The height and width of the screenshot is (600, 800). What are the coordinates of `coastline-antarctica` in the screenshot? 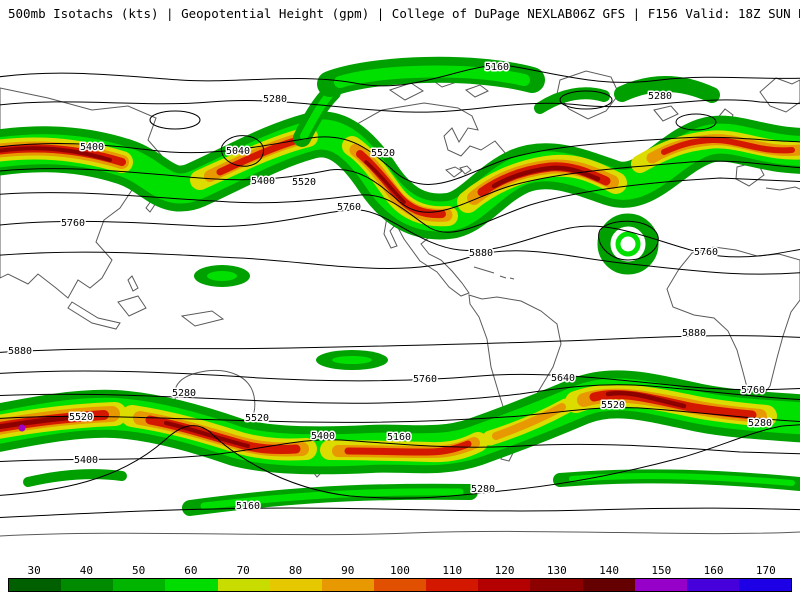 It's located at (400, 533).